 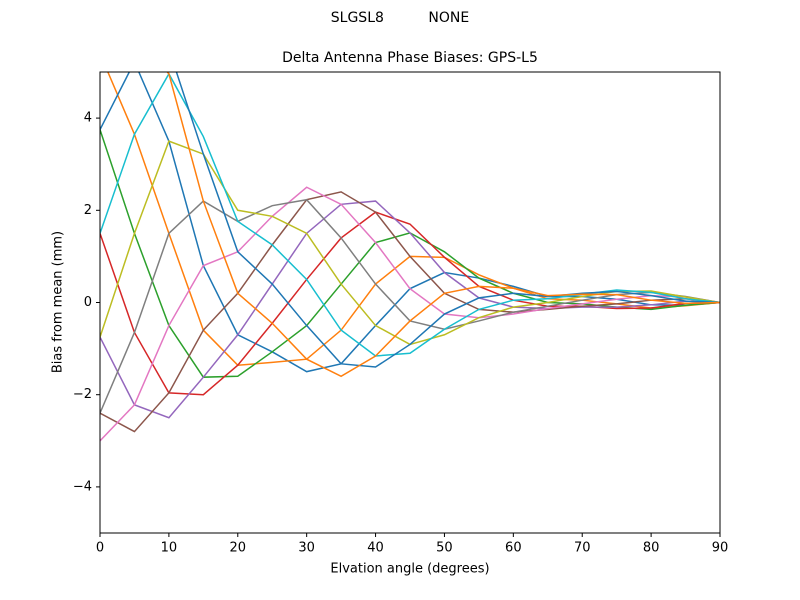 What do you see at coordinates (582, 548) in the screenshot?
I see `x-tick-label: 70` at bounding box center [582, 548].